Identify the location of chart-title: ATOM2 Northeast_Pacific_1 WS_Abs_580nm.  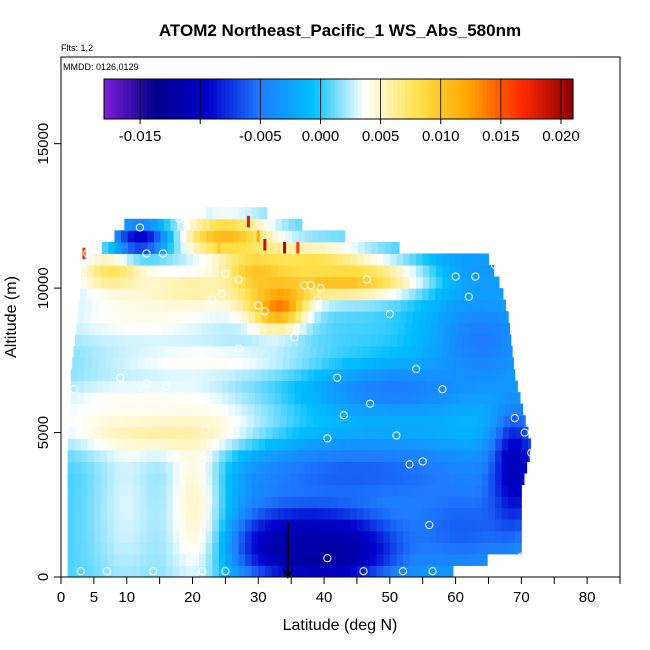
(340, 30).